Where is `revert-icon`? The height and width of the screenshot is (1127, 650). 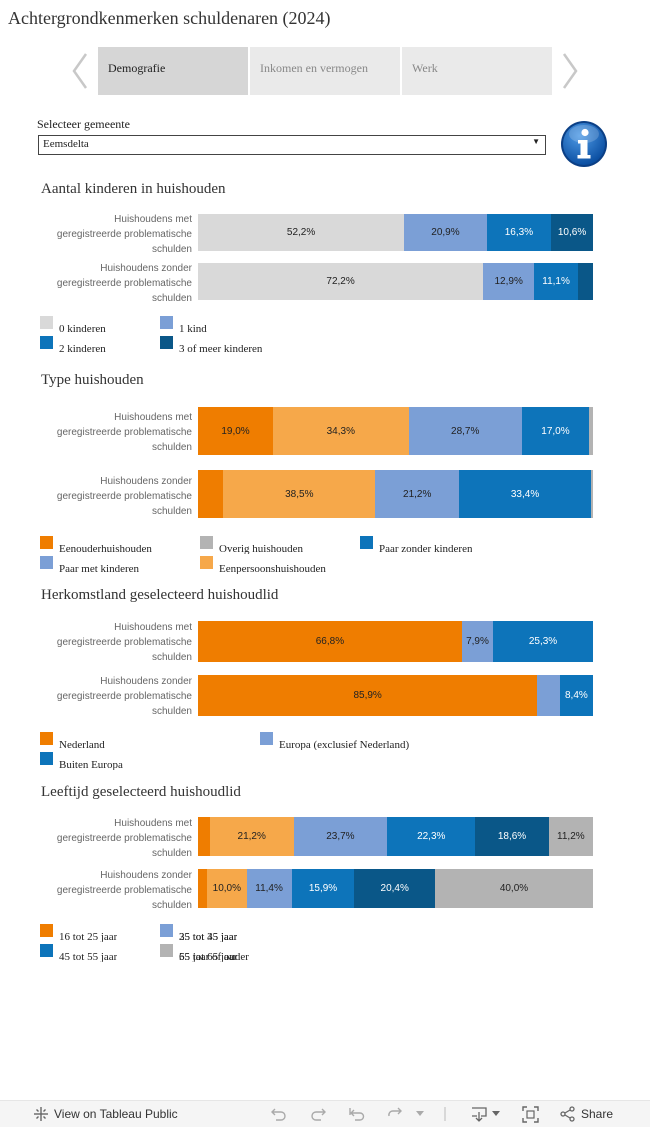 revert-icon is located at coordinates (357, 1114).